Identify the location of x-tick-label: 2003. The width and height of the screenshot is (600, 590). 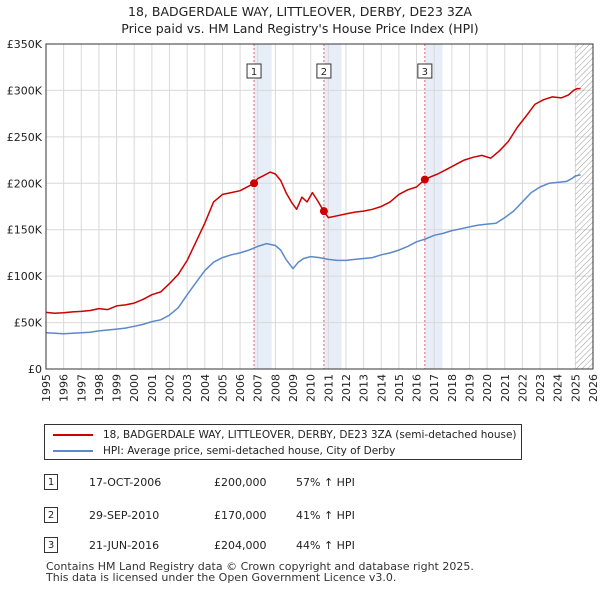
(187, 388).